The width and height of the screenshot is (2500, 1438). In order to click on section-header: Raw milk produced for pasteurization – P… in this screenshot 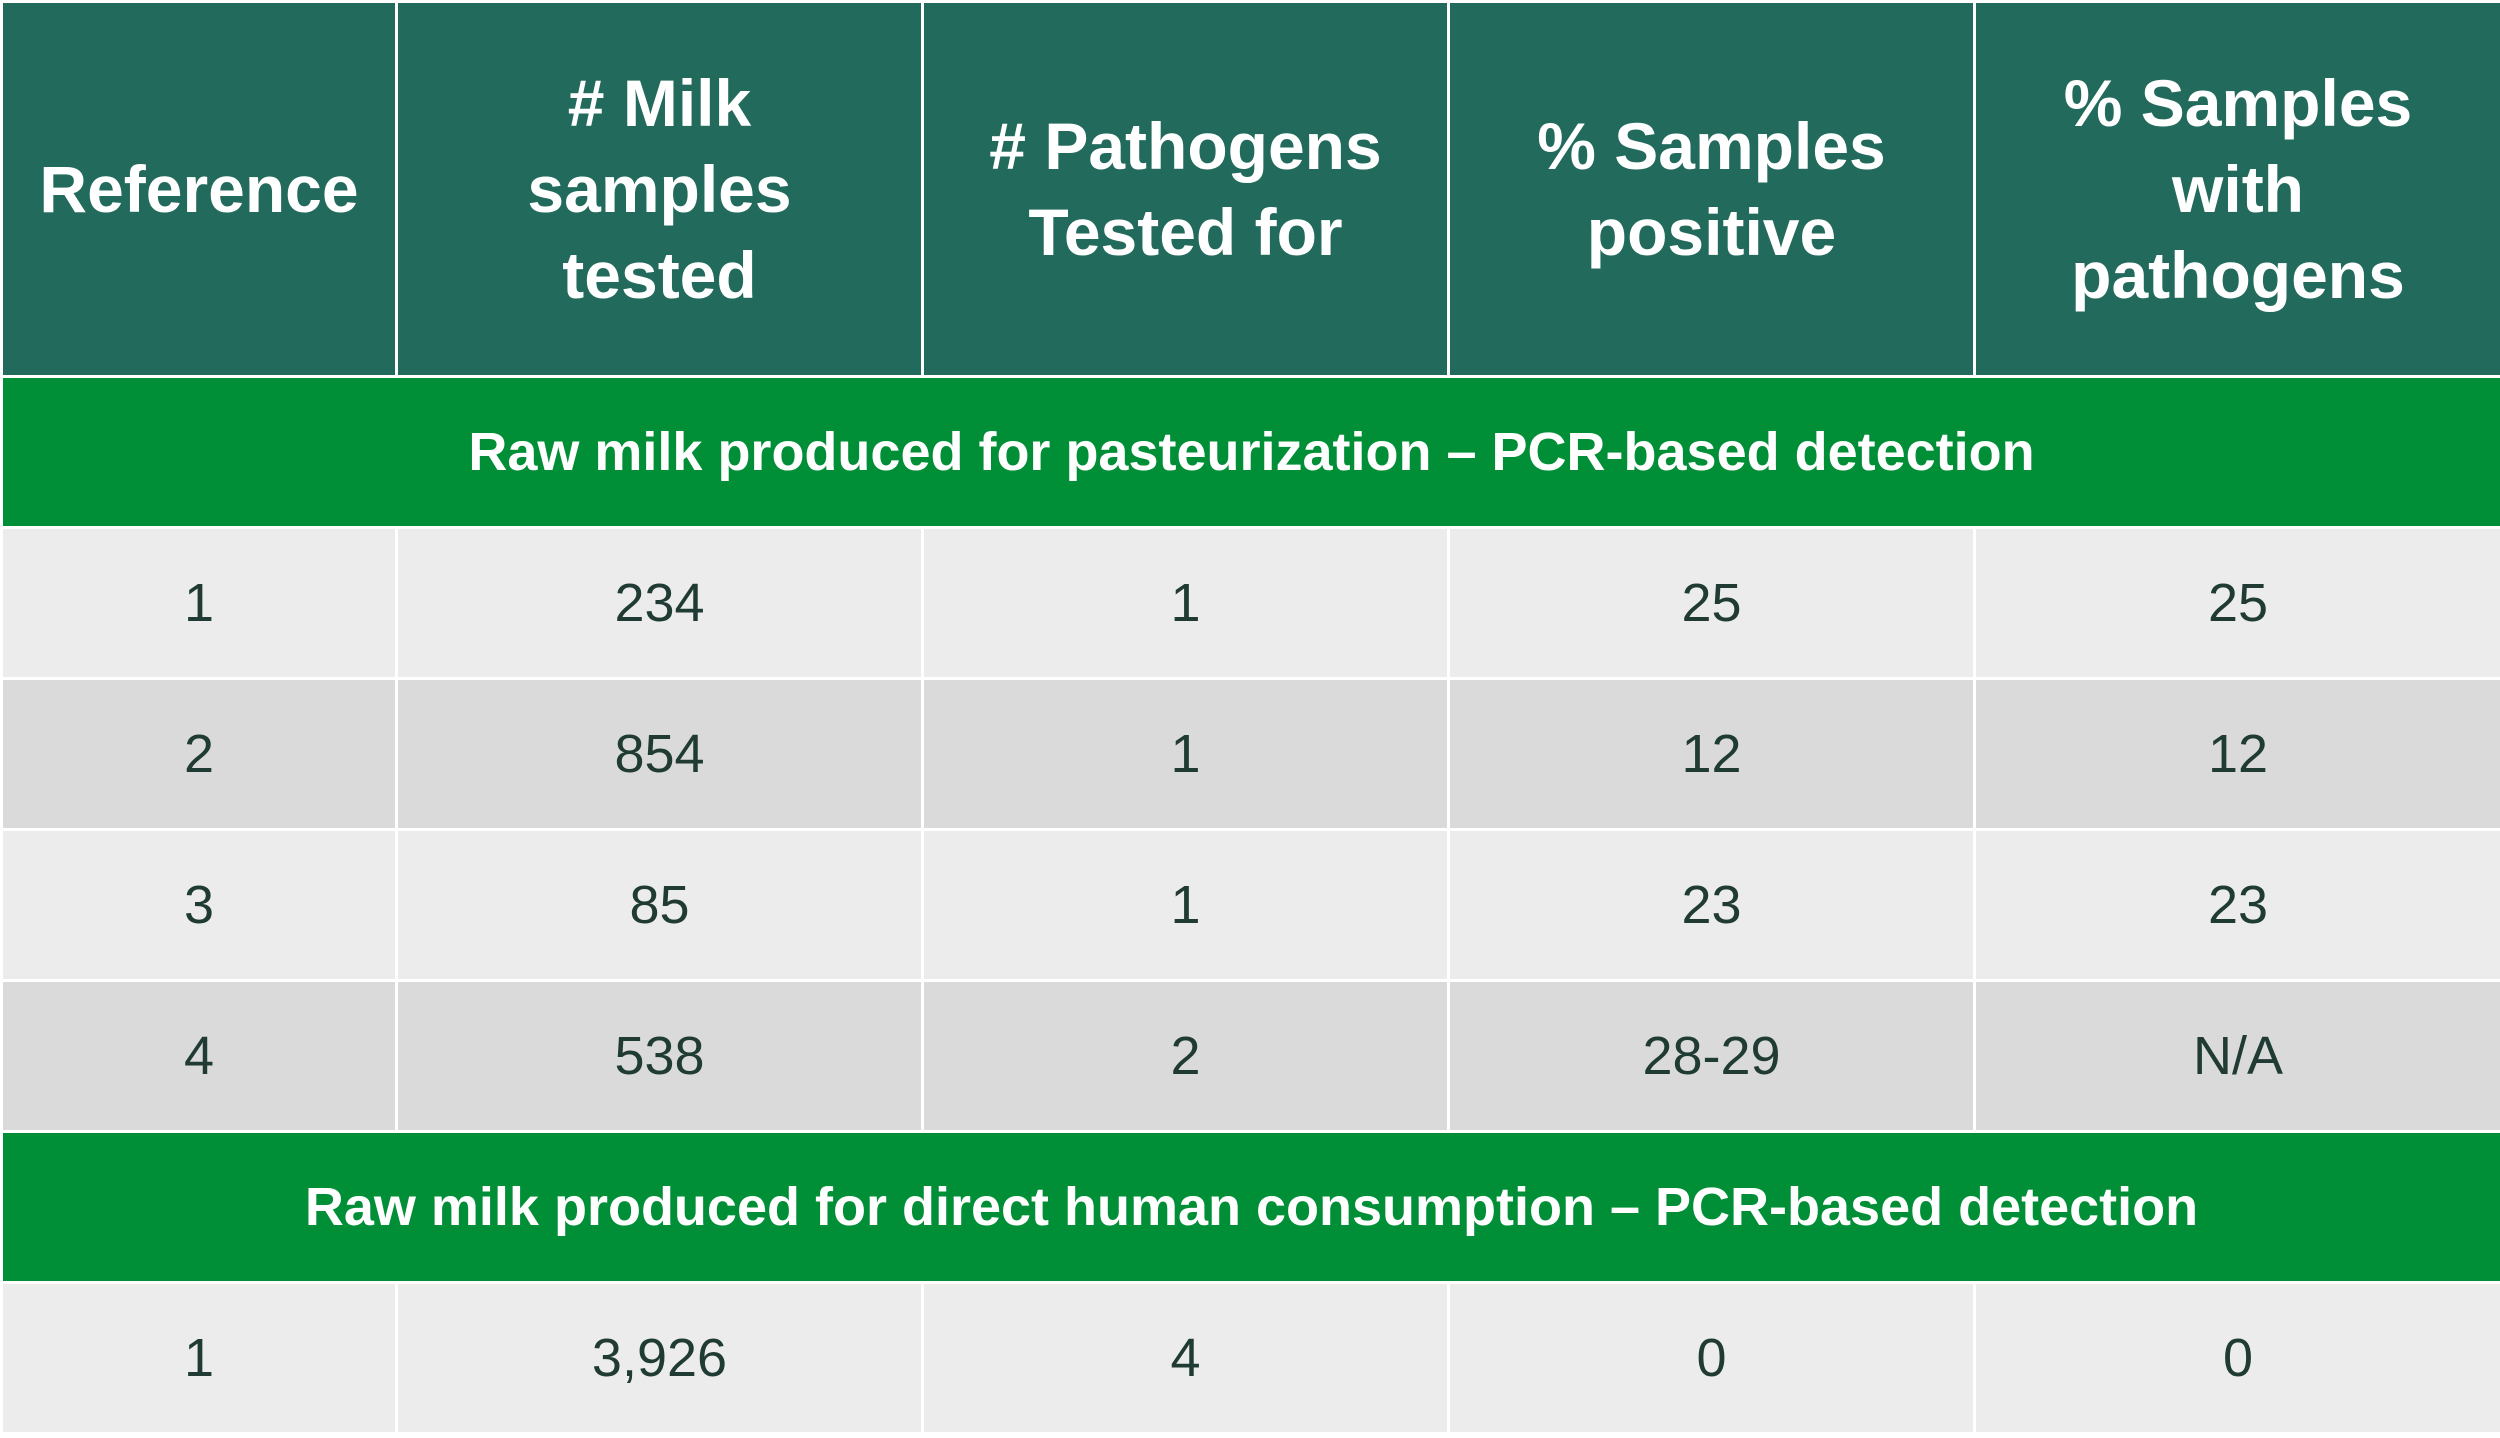, I will do `click(1250, 452)`.